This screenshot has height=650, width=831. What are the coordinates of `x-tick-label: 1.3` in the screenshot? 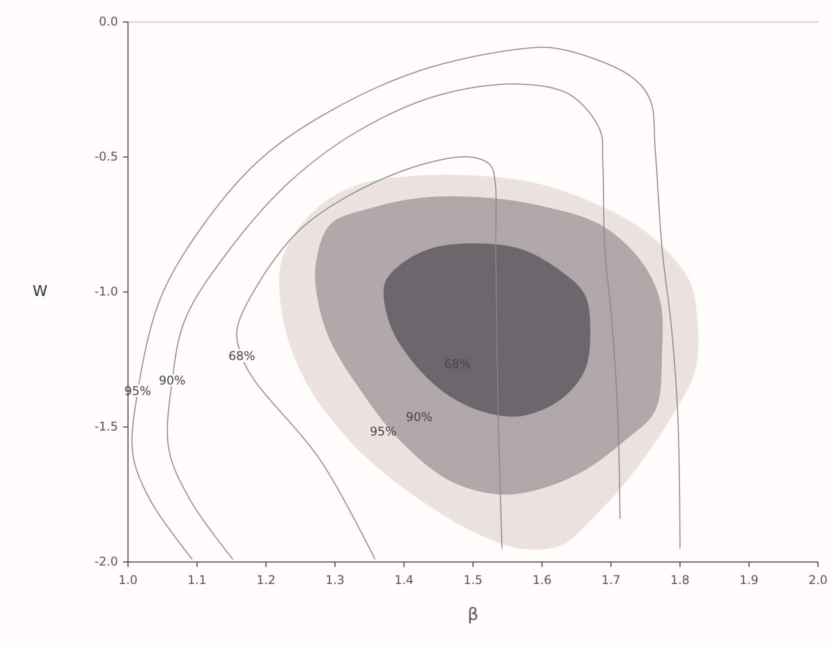 It's located at (335, 580).